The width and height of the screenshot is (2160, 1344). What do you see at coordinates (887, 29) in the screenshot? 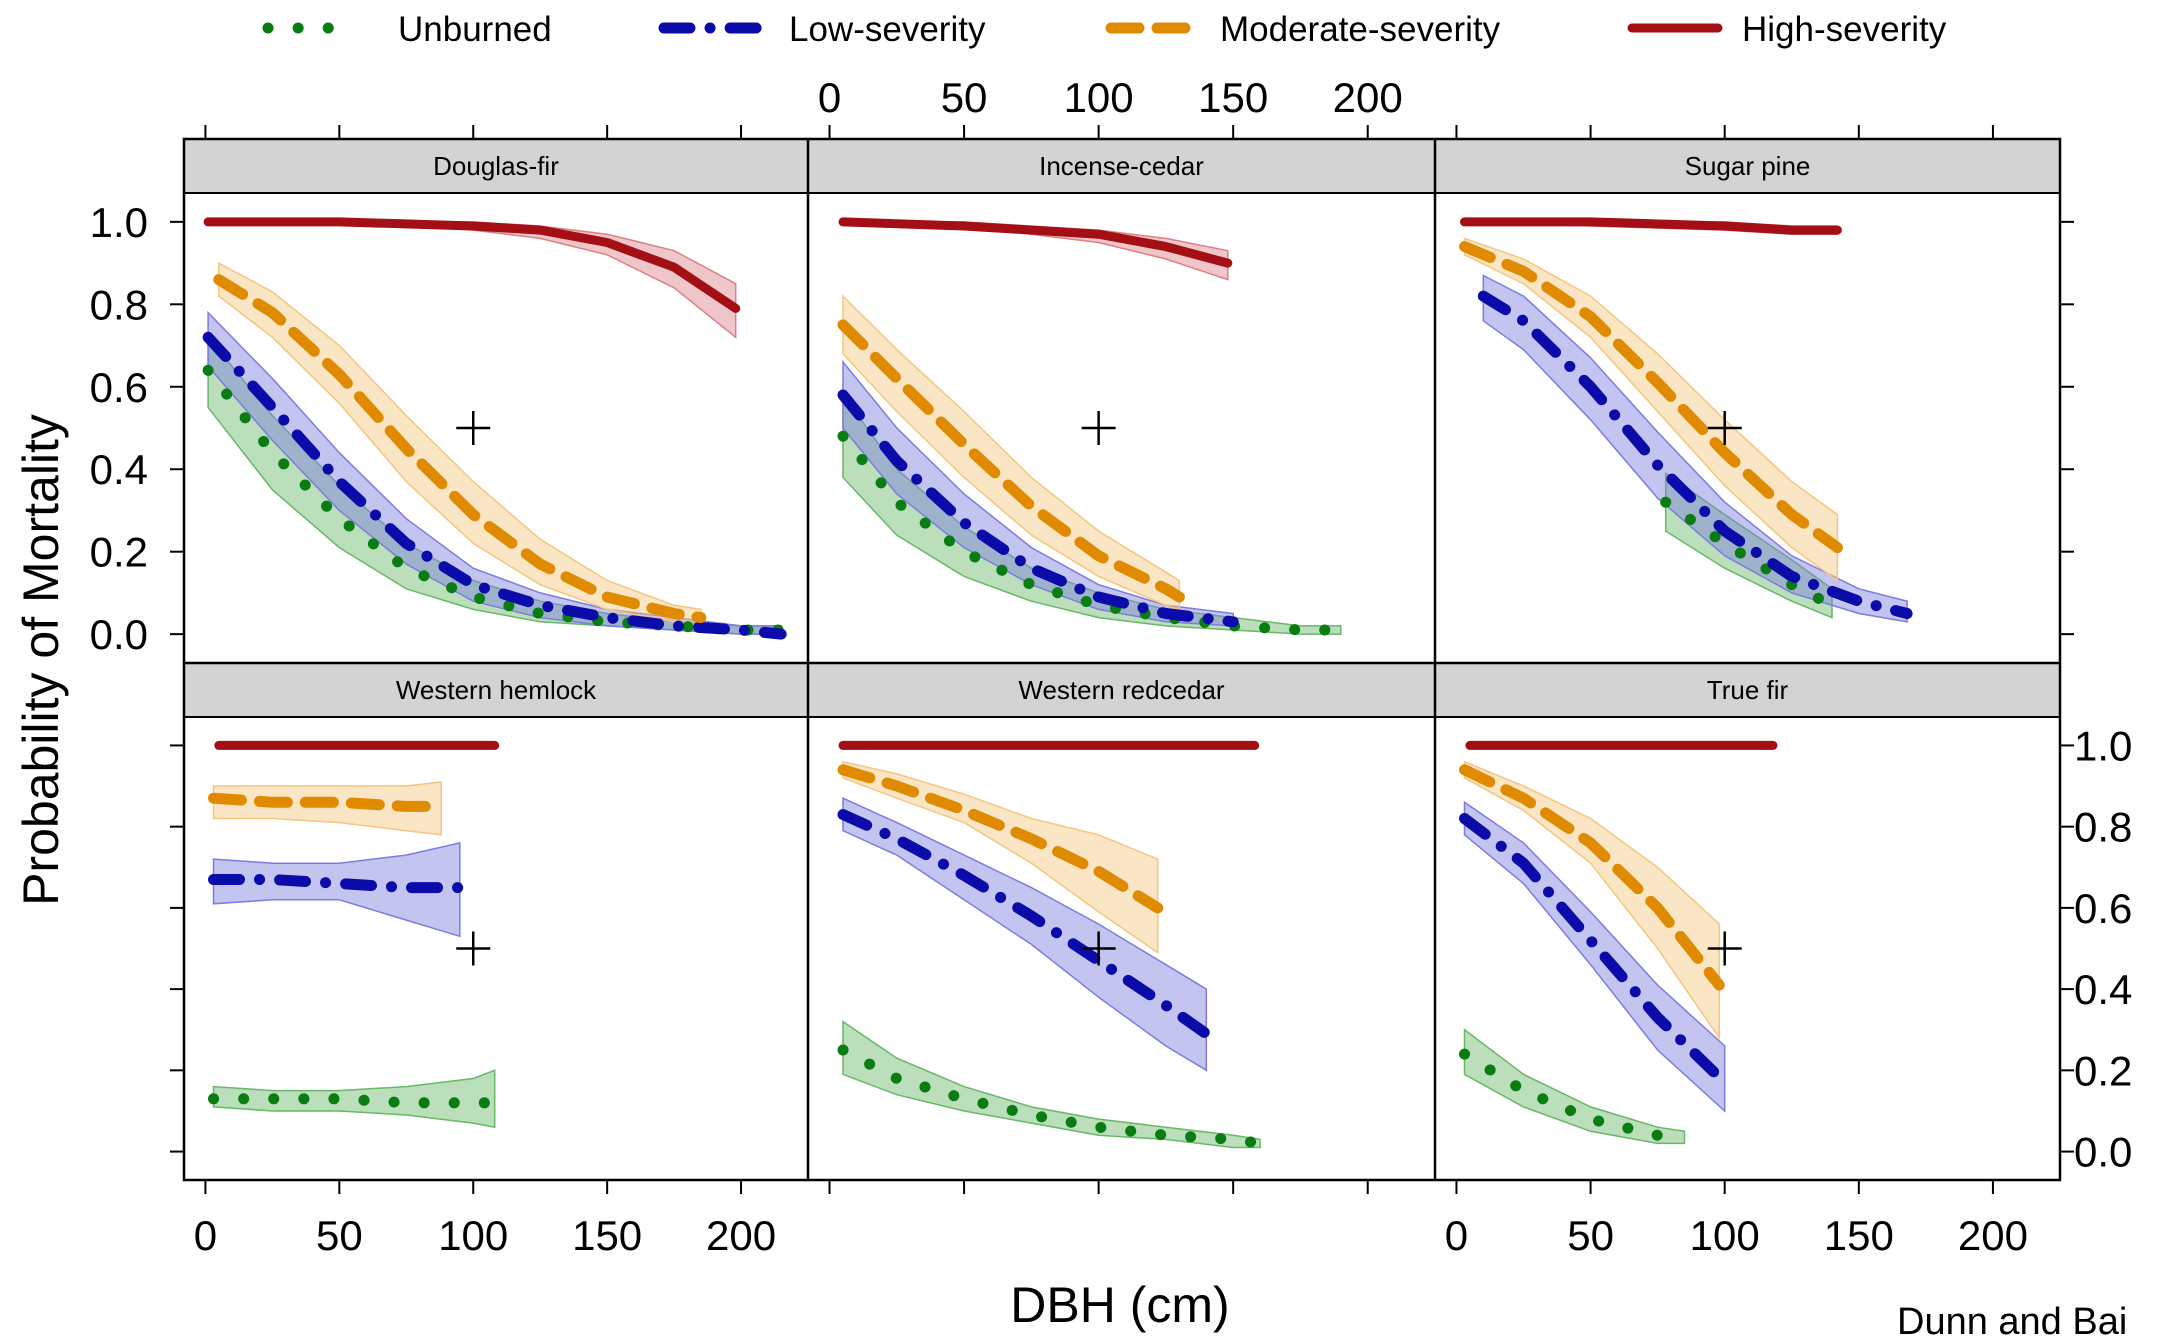
I see `legend-label-low: Low-severity` at bounding box center [887, 29].